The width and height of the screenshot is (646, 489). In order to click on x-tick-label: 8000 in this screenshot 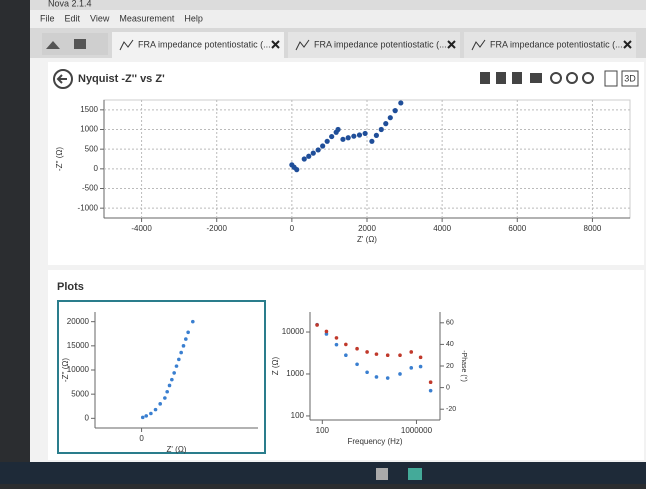, I will do `click(593, 228)`.